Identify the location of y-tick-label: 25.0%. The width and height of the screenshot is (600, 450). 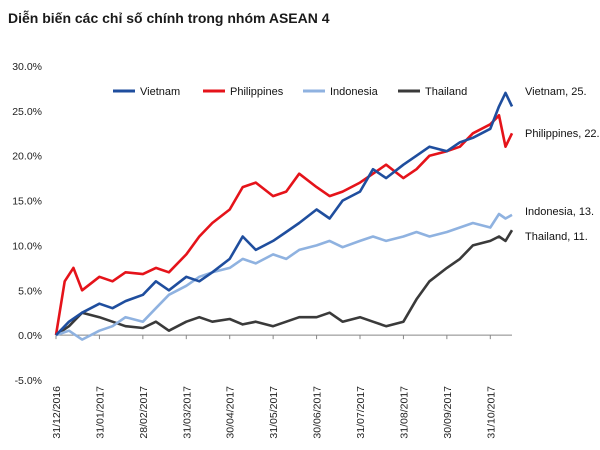
(27, 112).